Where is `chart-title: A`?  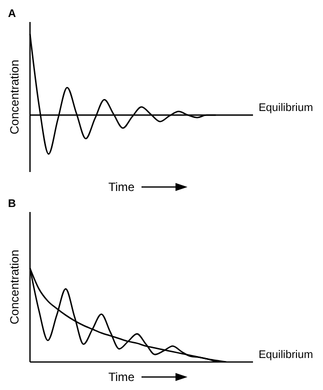 chart-title: A is located at coordinates (12, 14).